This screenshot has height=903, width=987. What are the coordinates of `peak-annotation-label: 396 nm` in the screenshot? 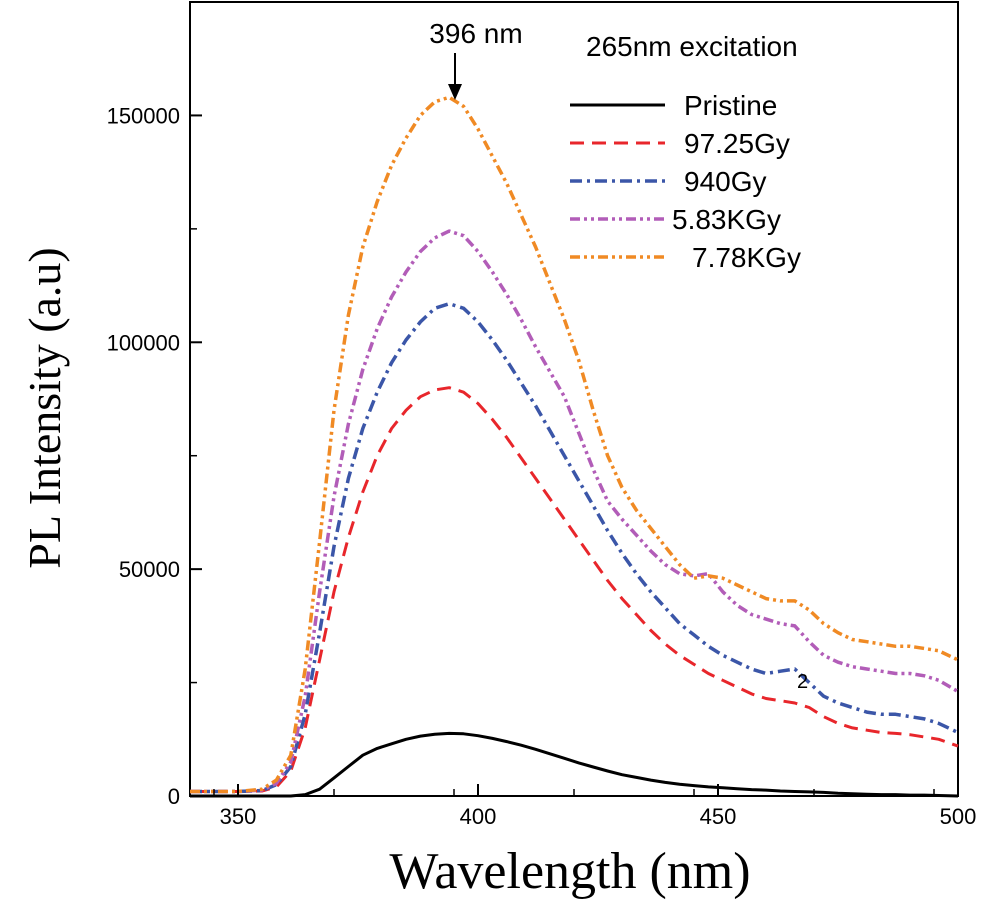 It's located at (475, 33).